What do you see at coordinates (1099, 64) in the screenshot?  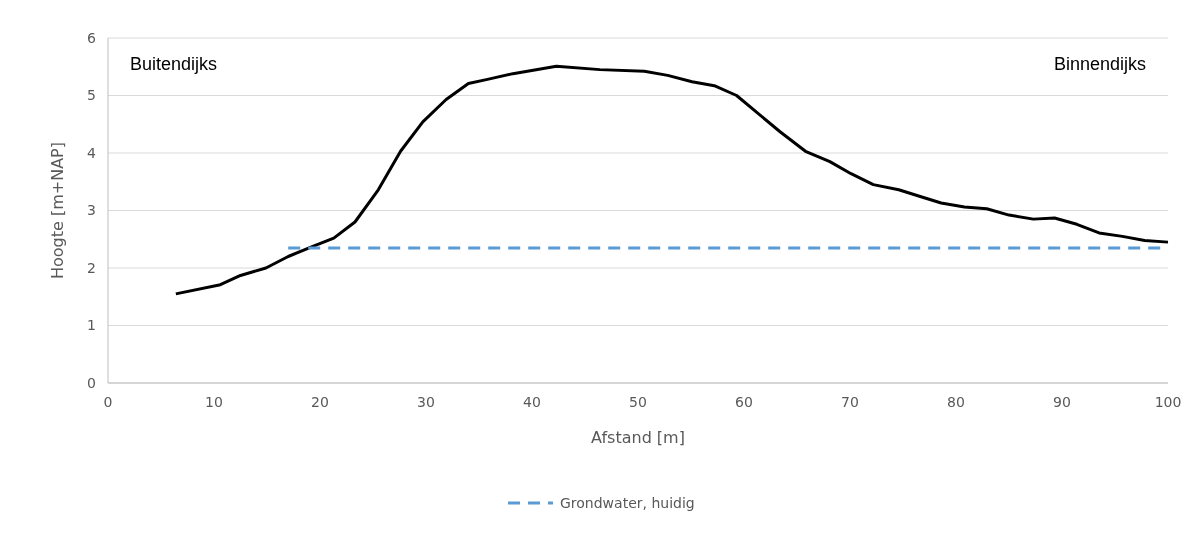 I see `annotation: Binnendijks` at bounding box center [1099, 64].